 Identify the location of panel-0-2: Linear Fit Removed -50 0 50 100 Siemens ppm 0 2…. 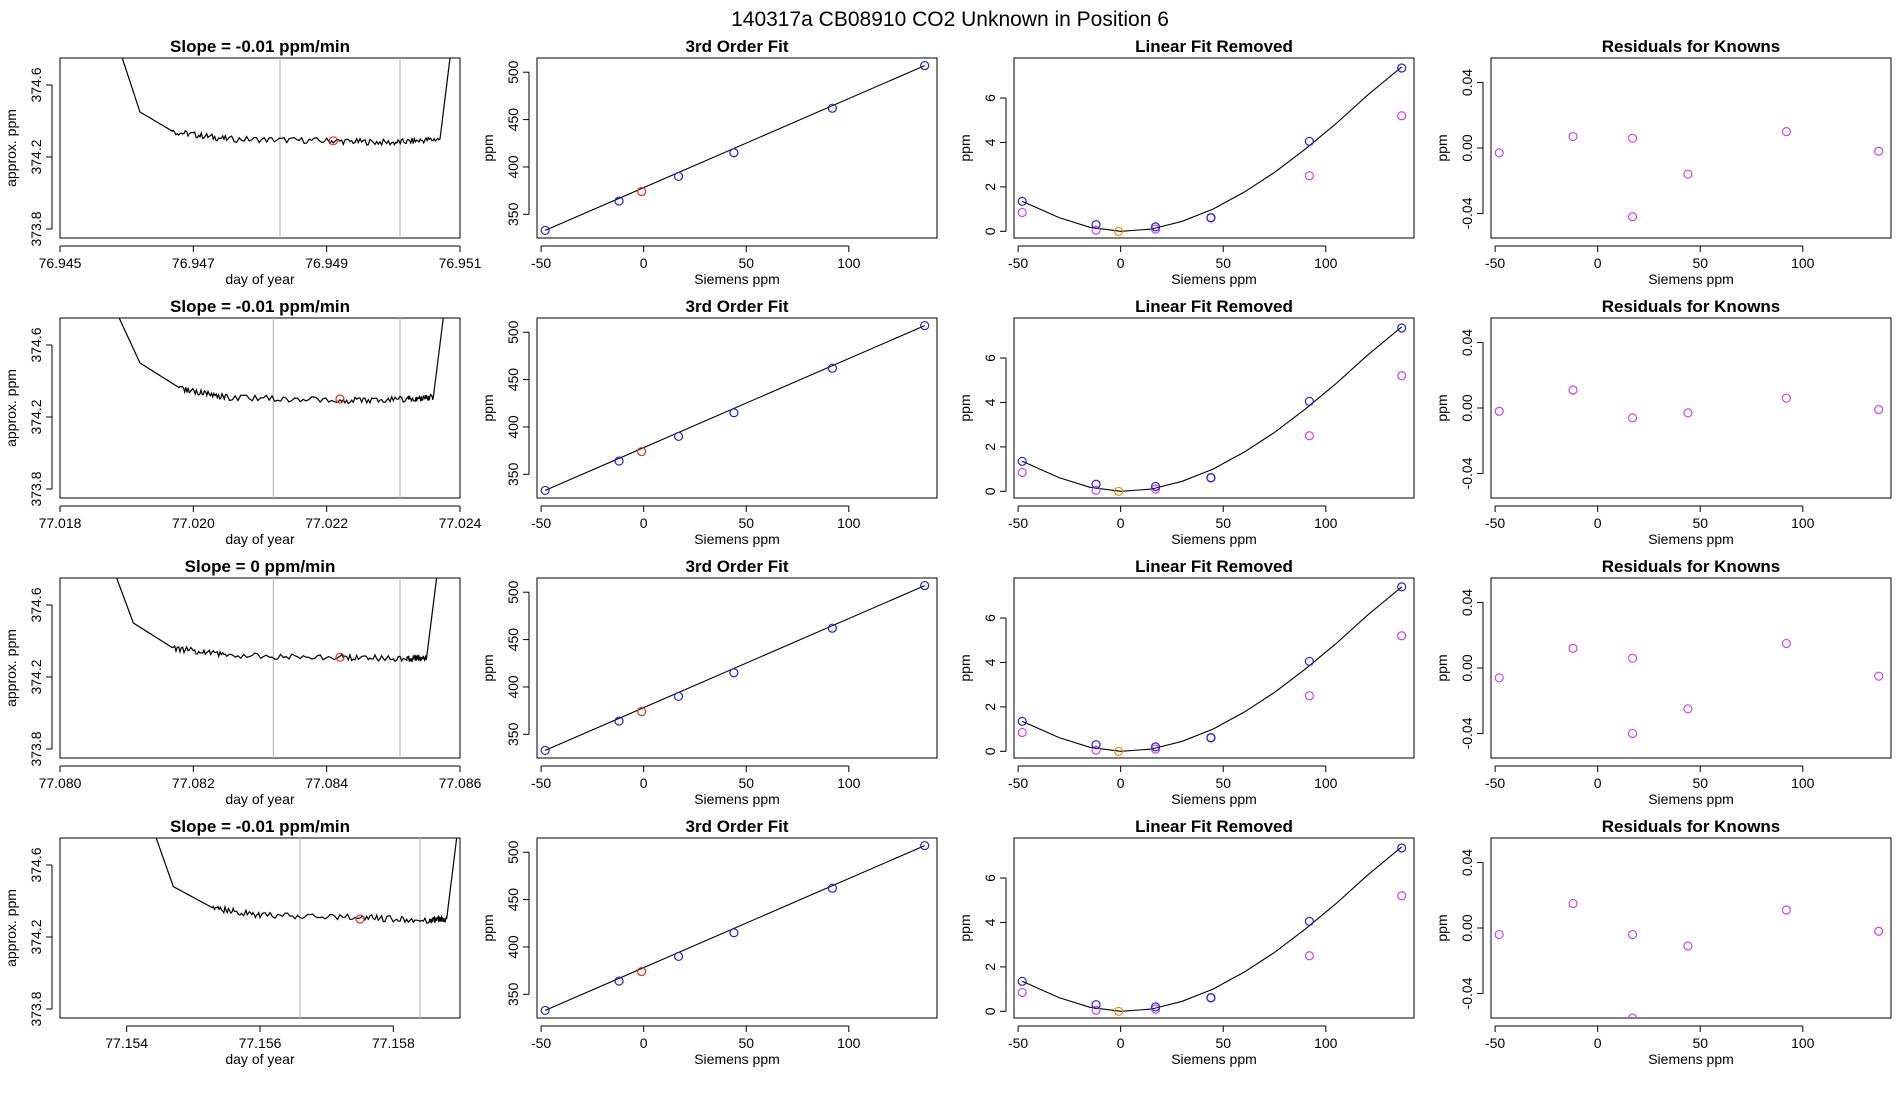
(1186, 162).